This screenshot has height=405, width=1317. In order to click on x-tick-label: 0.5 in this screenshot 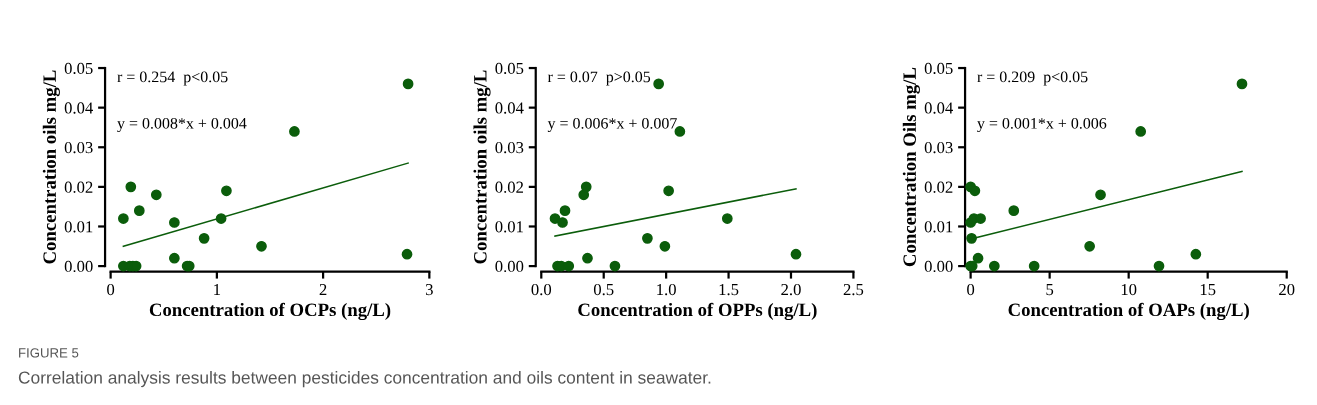, I will do `click(603, 289)`.